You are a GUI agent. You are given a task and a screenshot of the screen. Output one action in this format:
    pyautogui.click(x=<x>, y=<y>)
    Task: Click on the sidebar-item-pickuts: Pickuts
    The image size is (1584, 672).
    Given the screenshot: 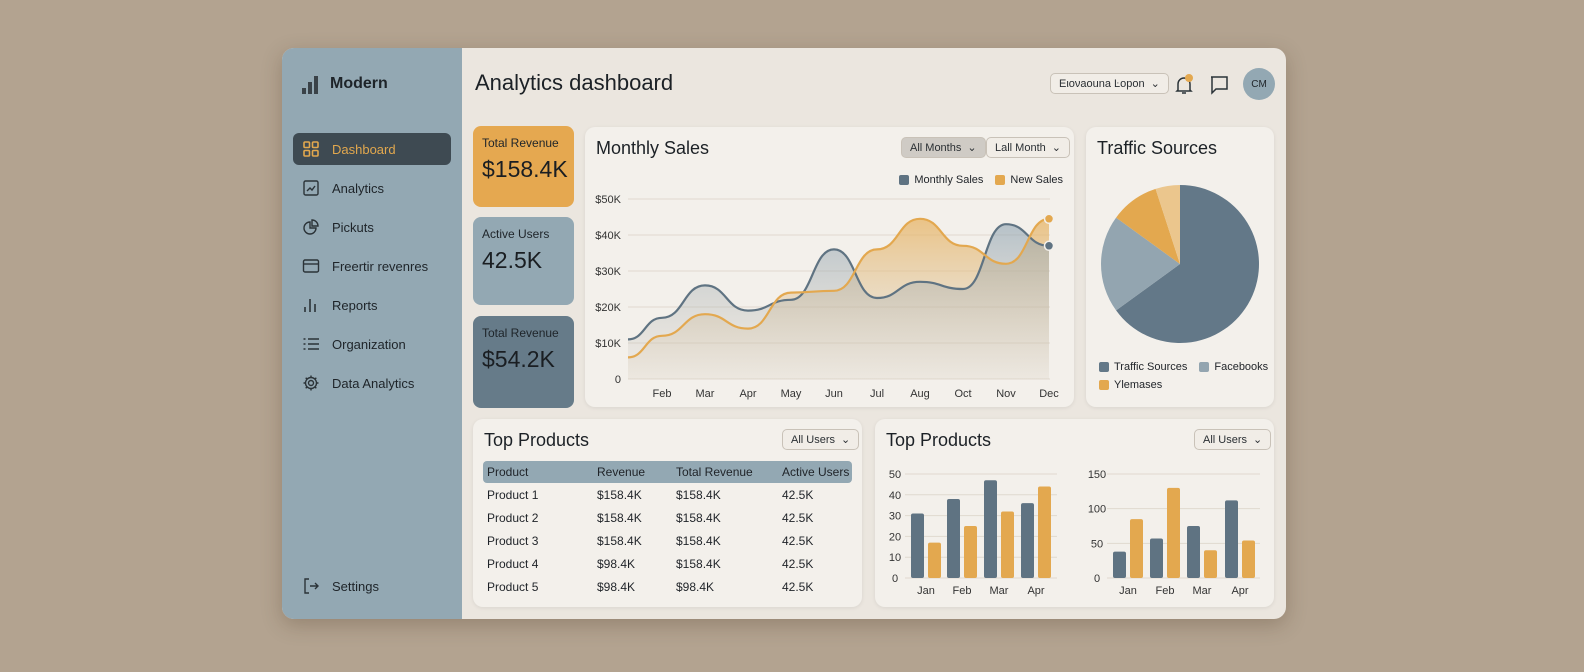 What is the action you would take?
    pyautogui.click(x=372, y=227)
    